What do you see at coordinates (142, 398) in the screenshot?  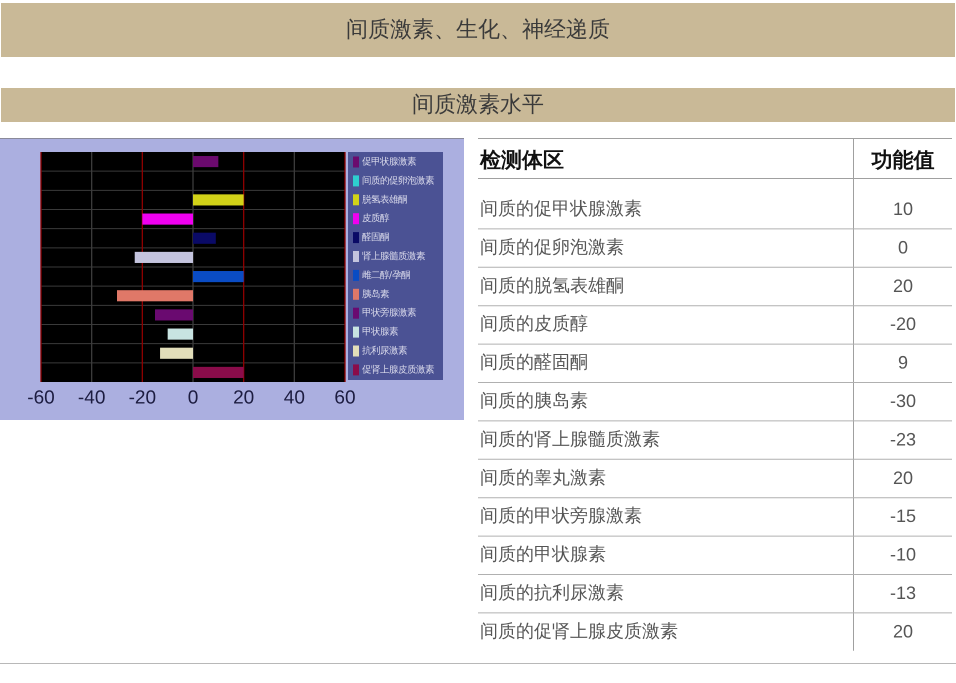 I see `x-tick-label: -20` at bounding box center [142, 398].